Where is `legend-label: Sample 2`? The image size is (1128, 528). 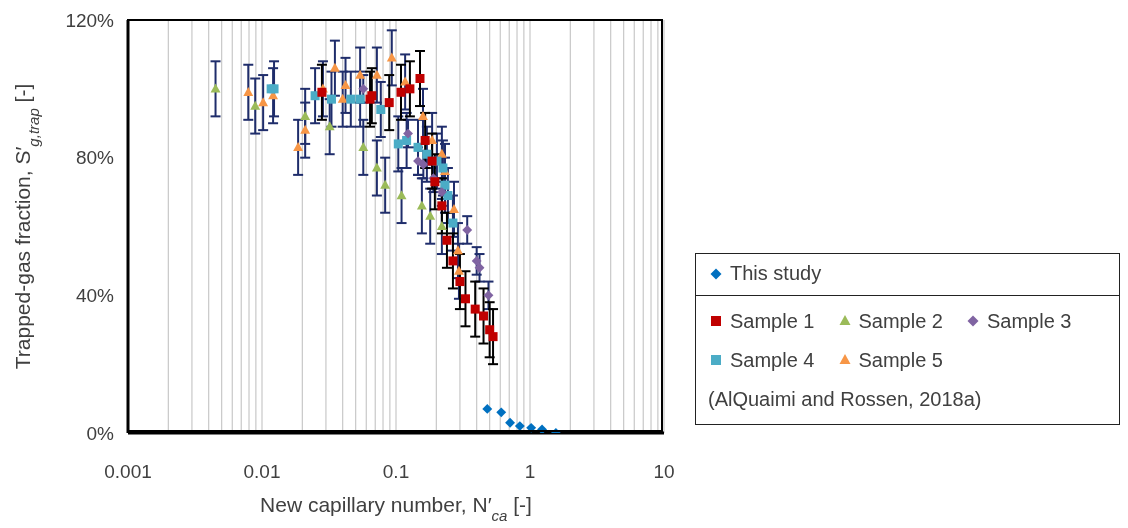 legend-label: Sample 2 is located at coordinates (900, 321).